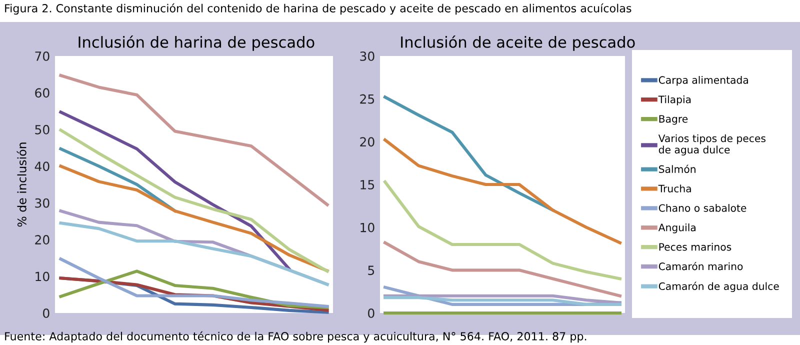  I want to click on y-tick-label: 60, so click(42, 93).